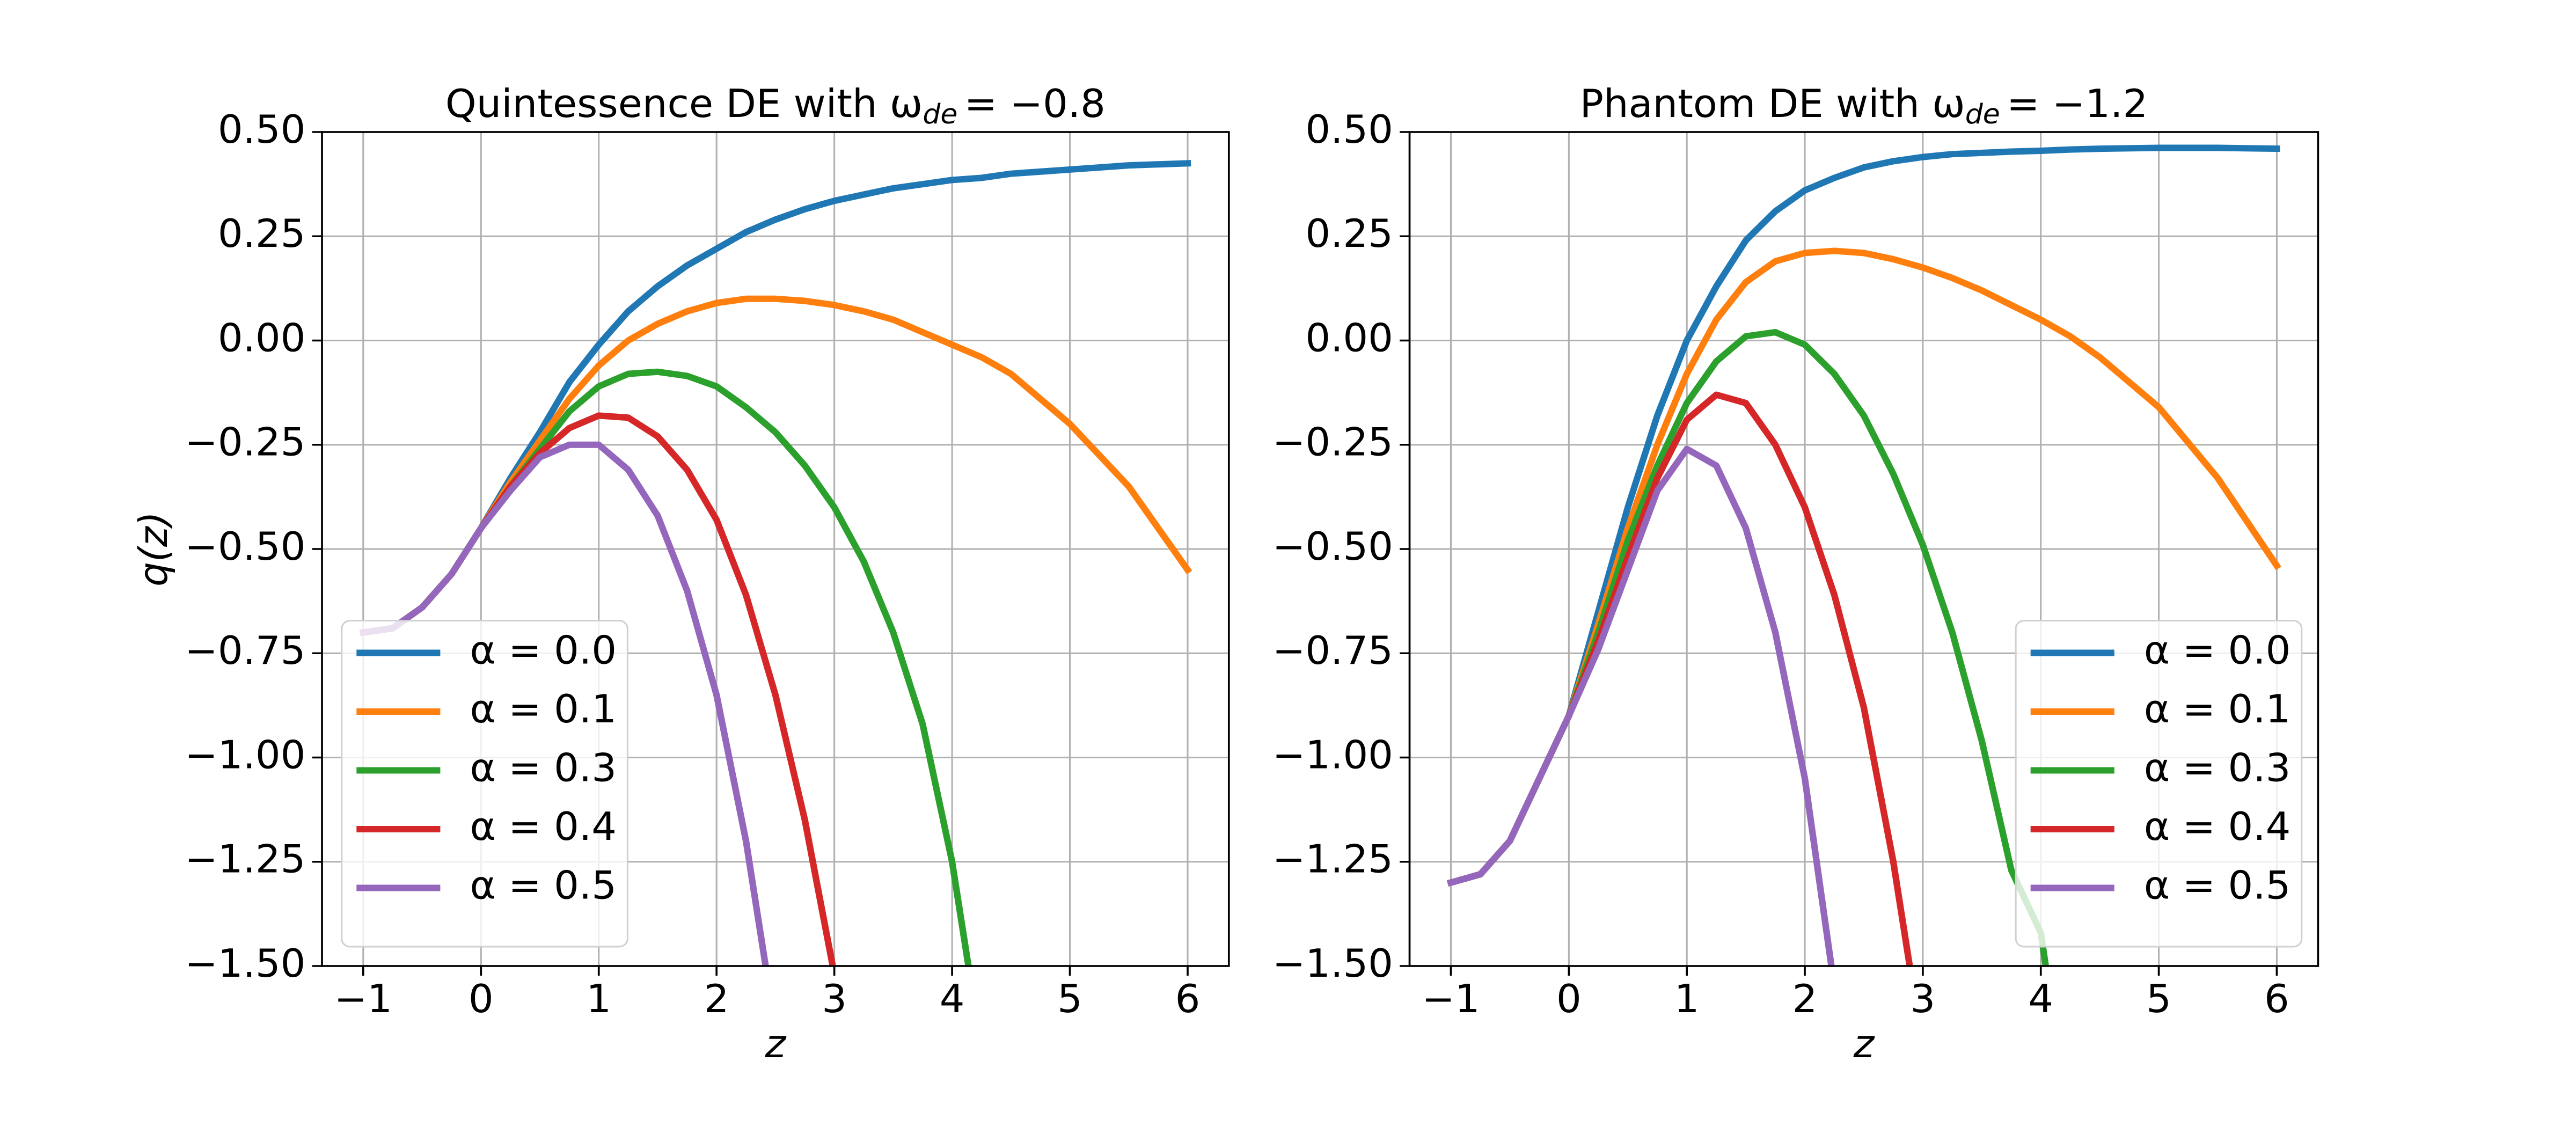  Describe the element at coordinates (2077, 103) in the screenshot. I see `title-suffix: = −1.2` at that location.